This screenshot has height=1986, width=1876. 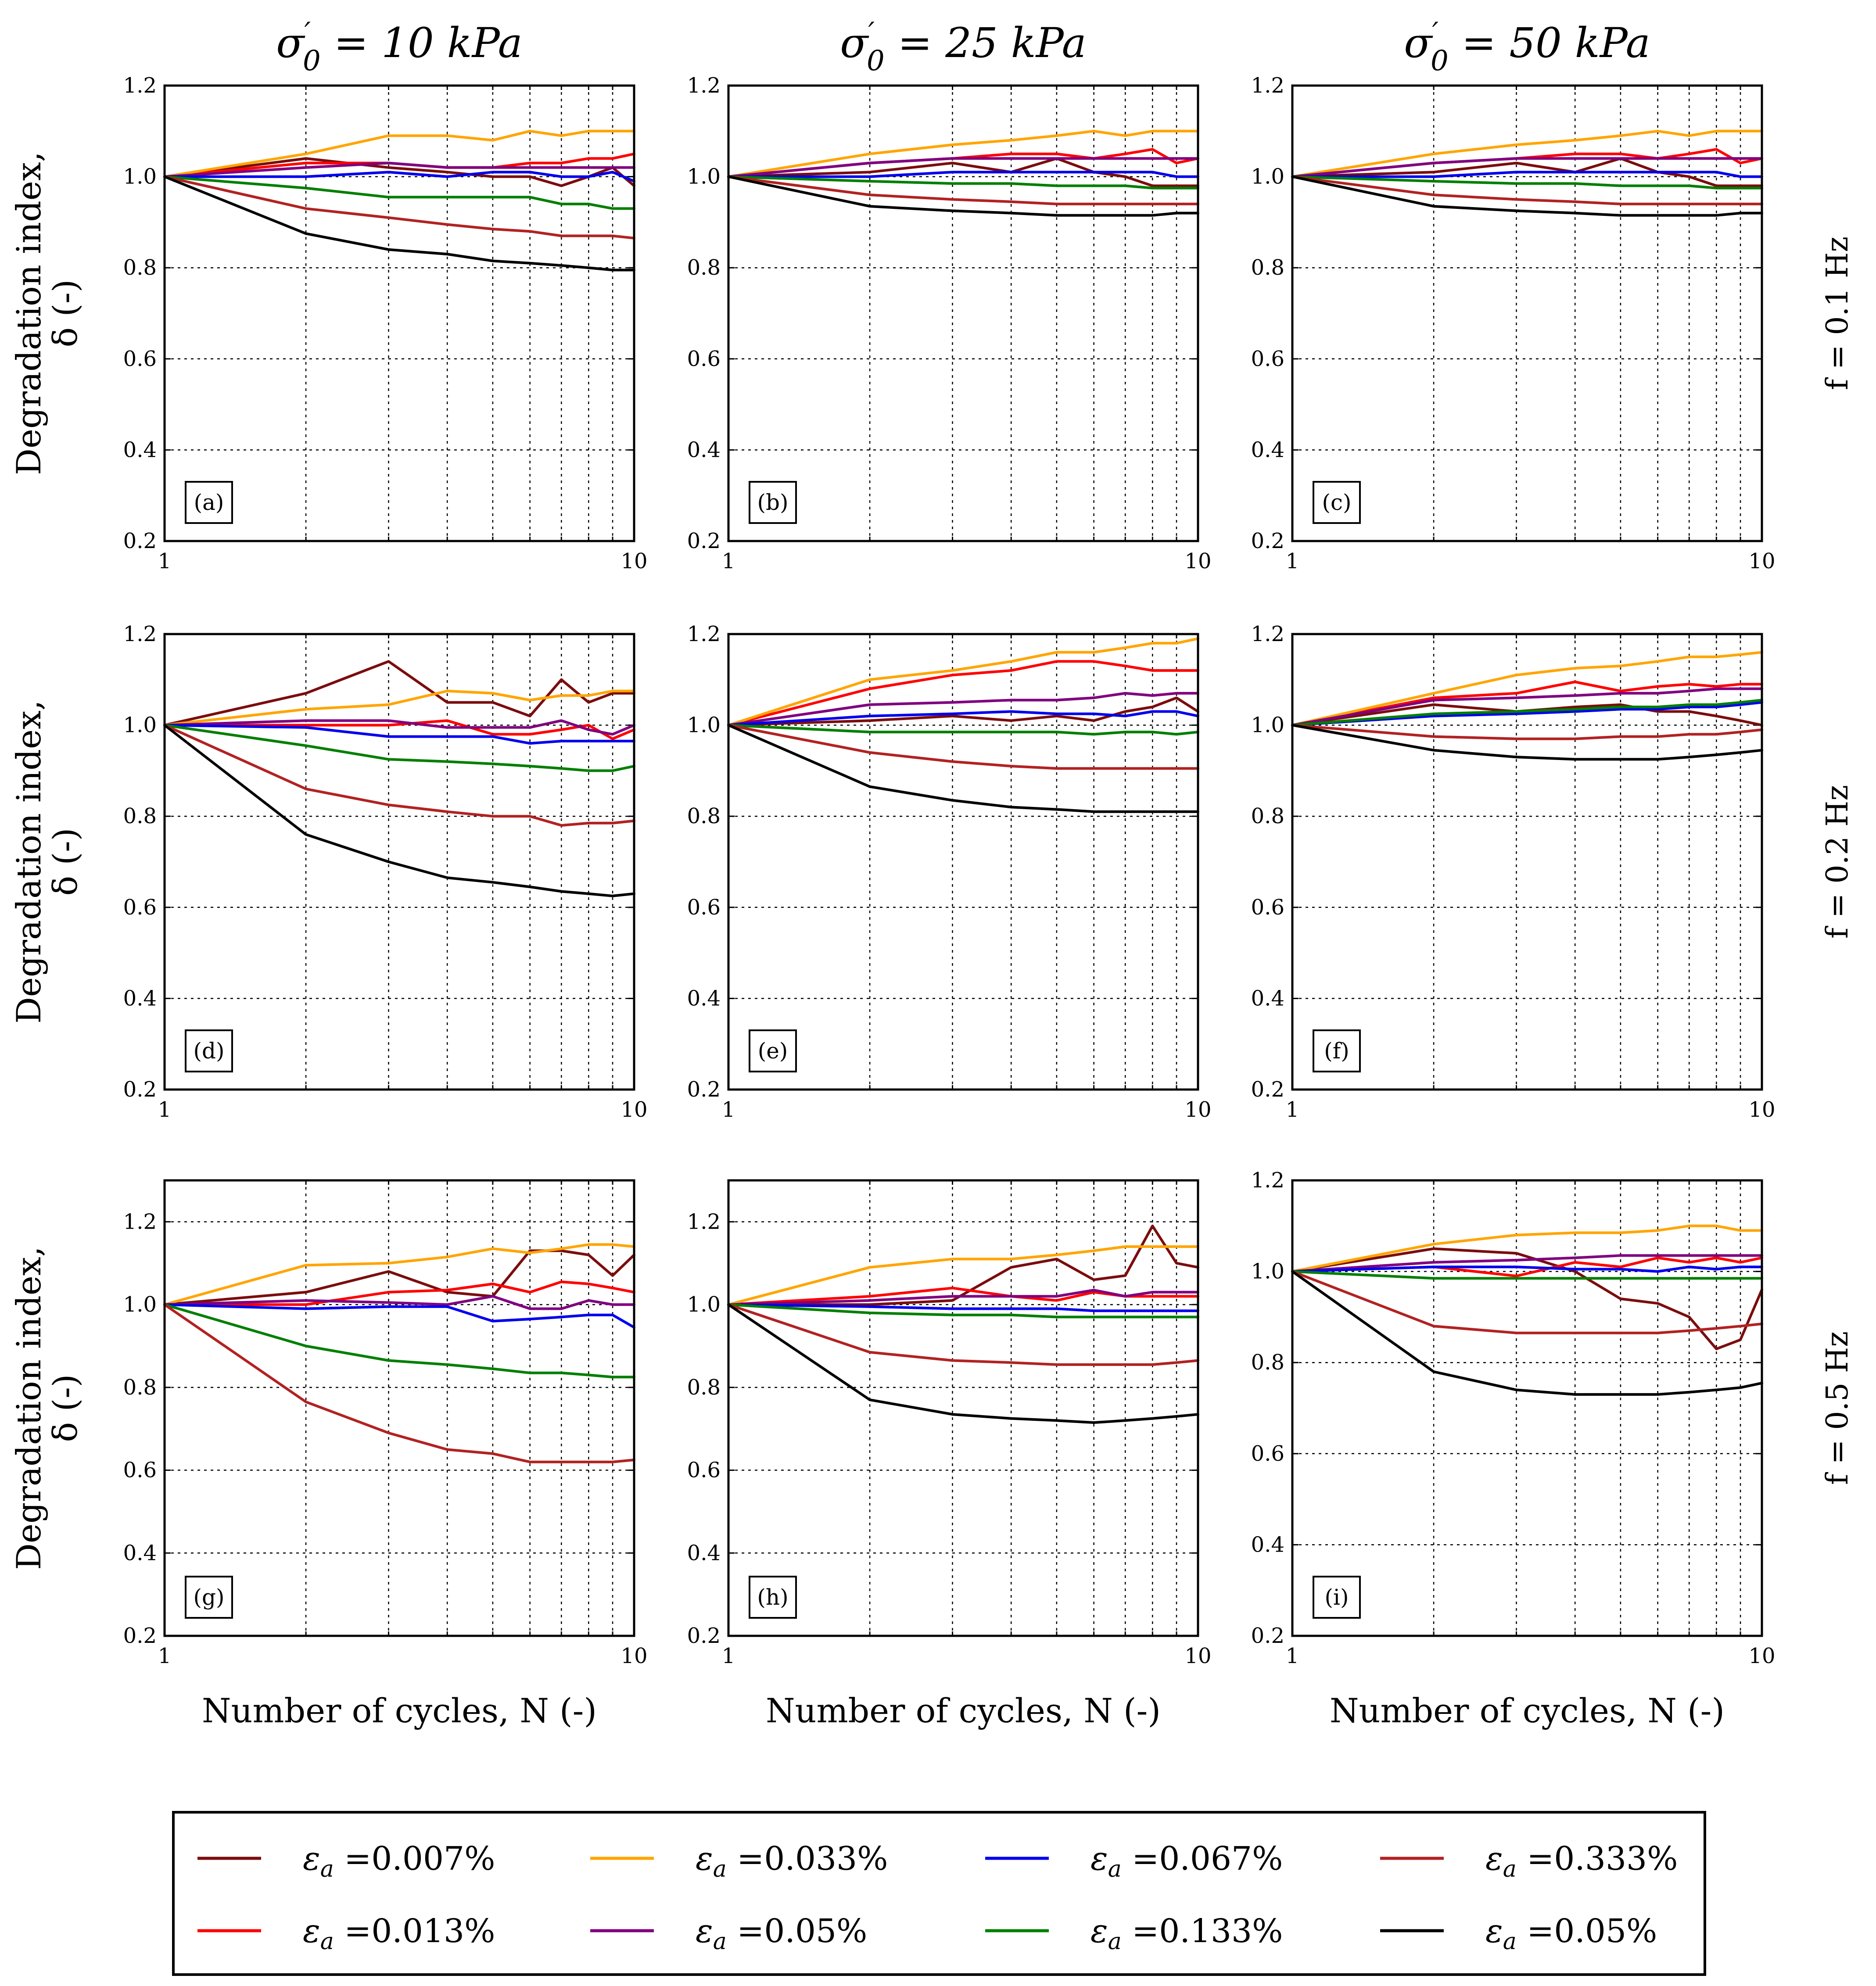 I want to click on panel-label: (e), so click(x=773, y=1051).